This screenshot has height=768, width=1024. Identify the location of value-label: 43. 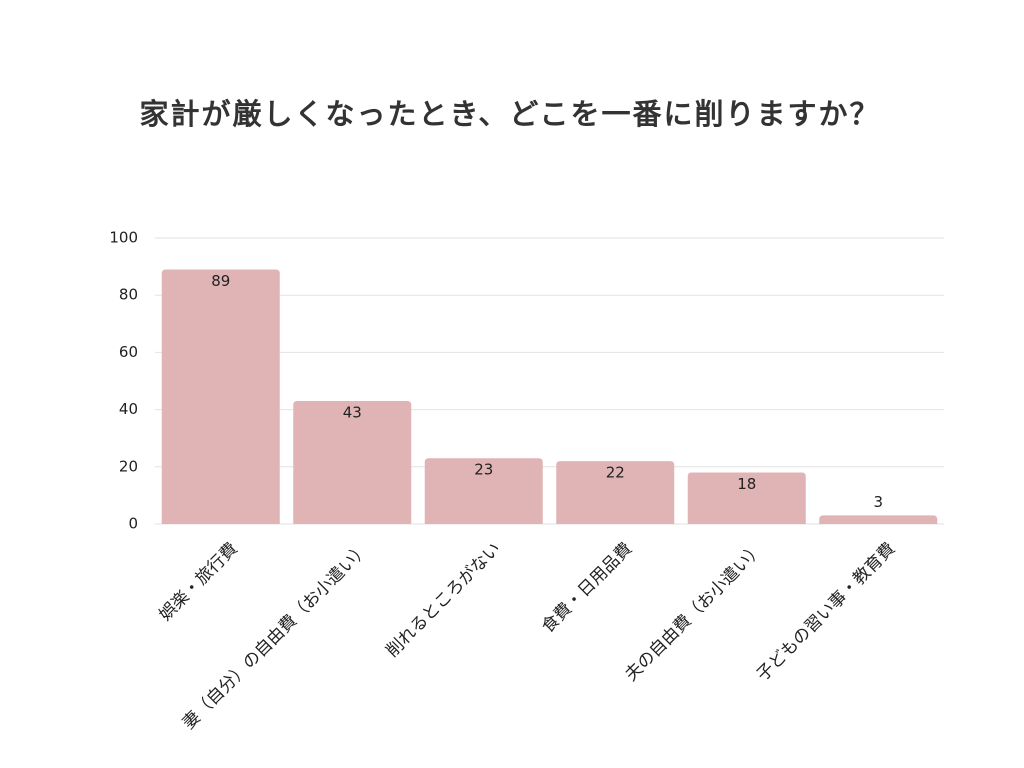
(352, 413).